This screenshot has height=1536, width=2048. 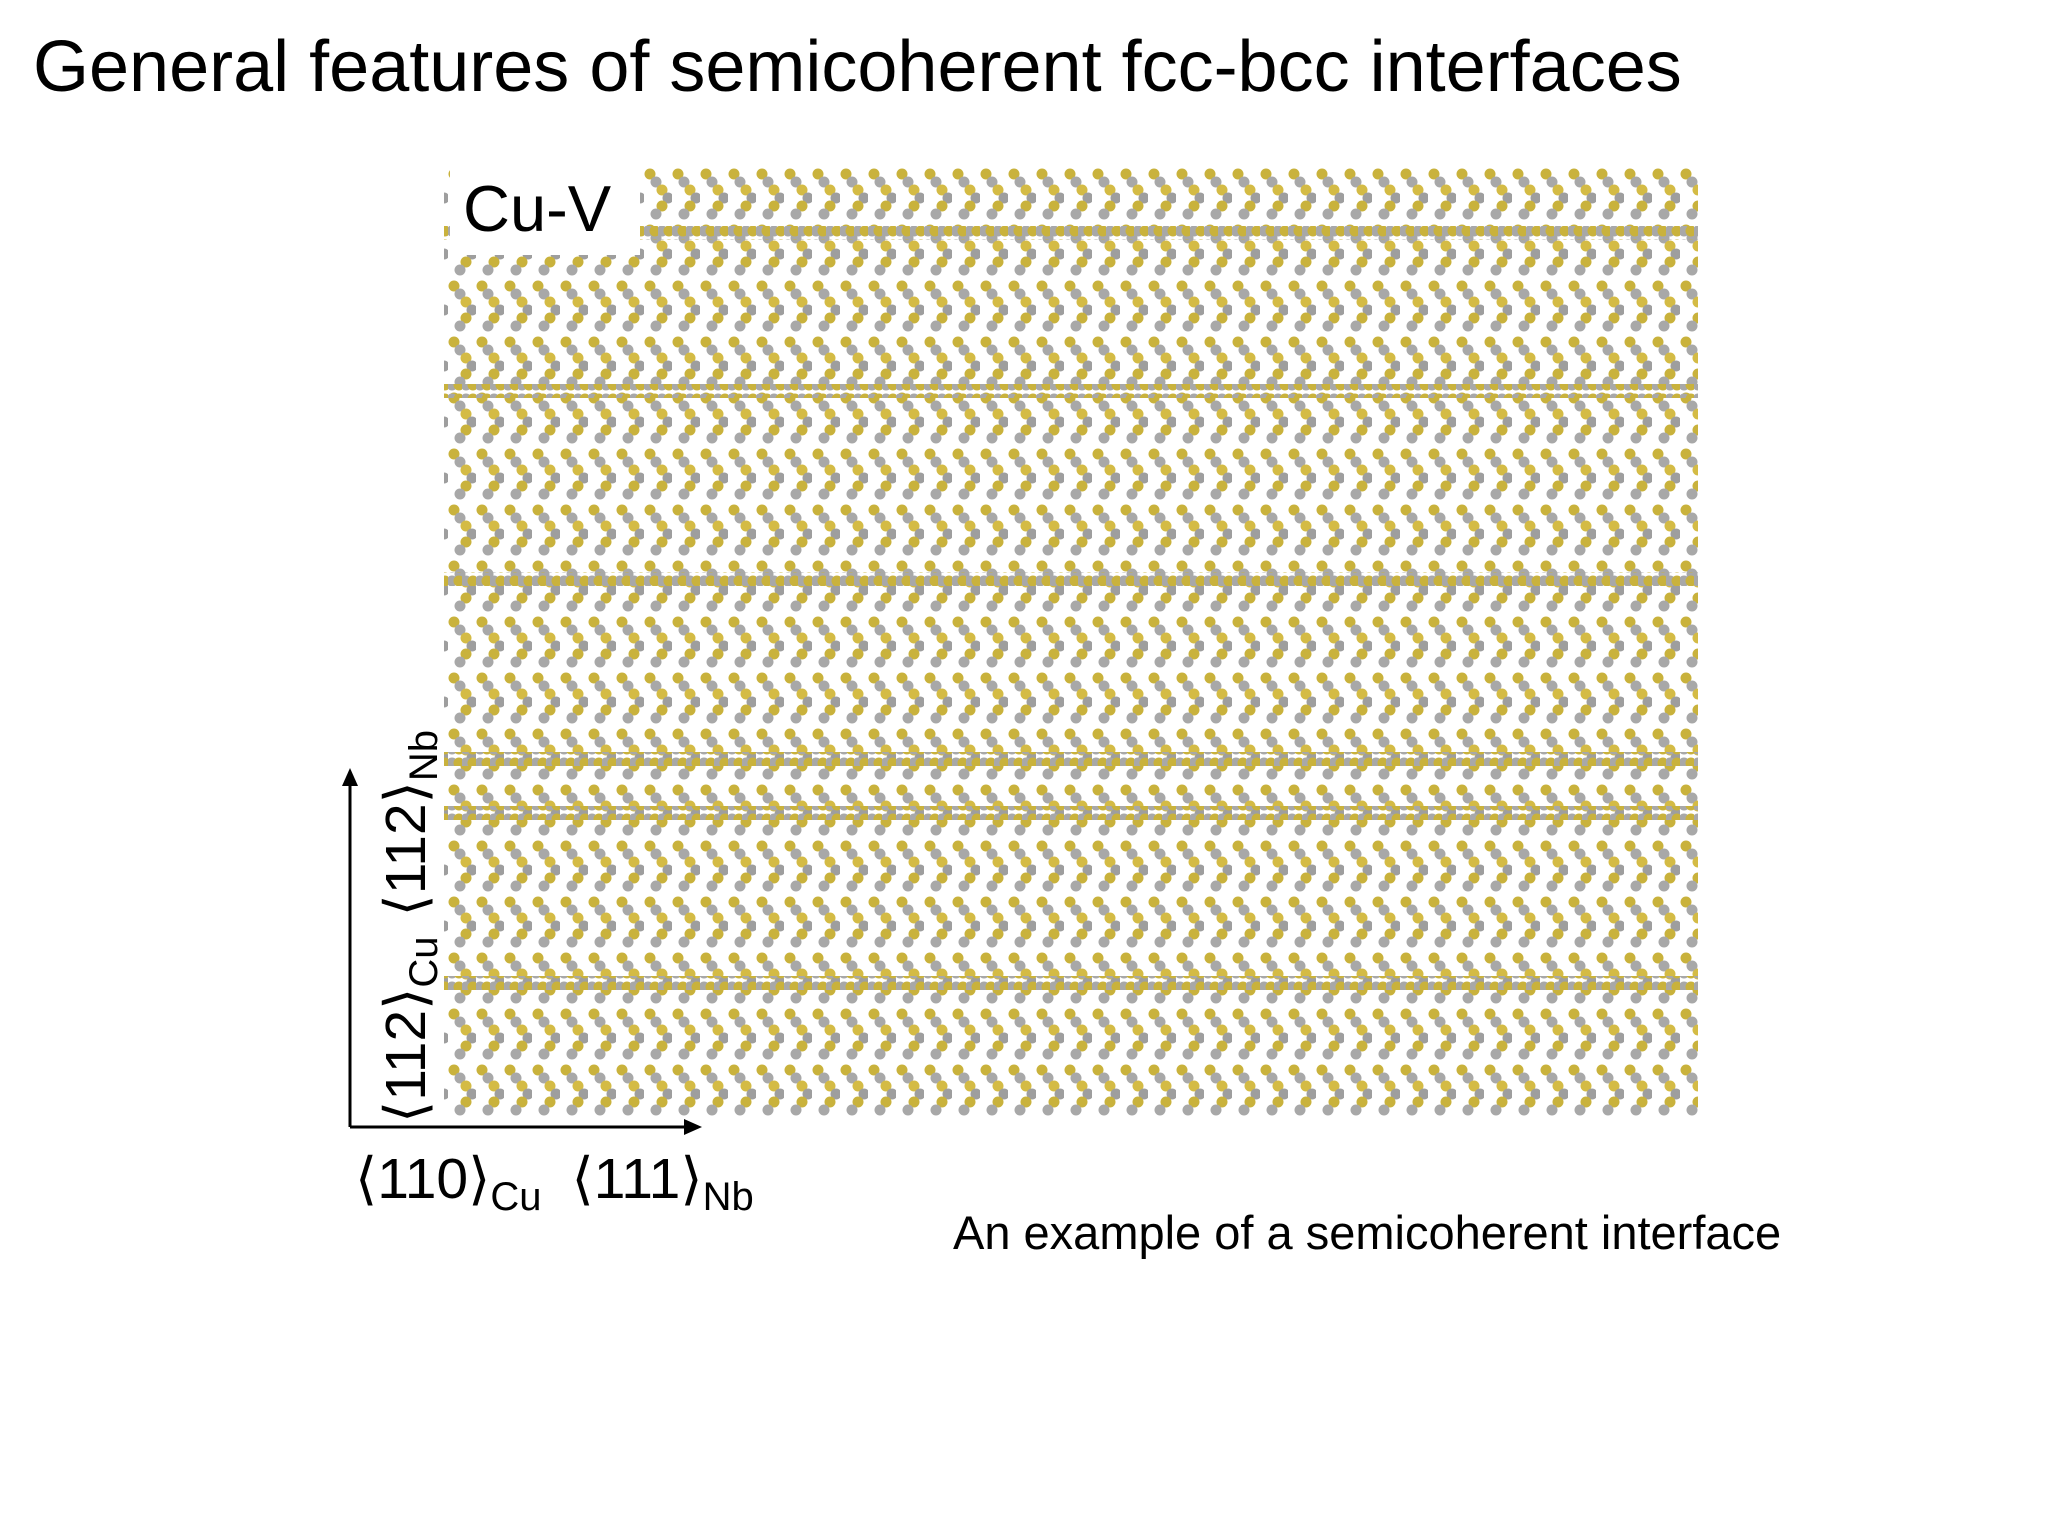 What do you see at coordinates (1367, 1232) in the screenshot?
I see `caption: An example of a semicoherent interface` at bounding box center [1367, 1232].